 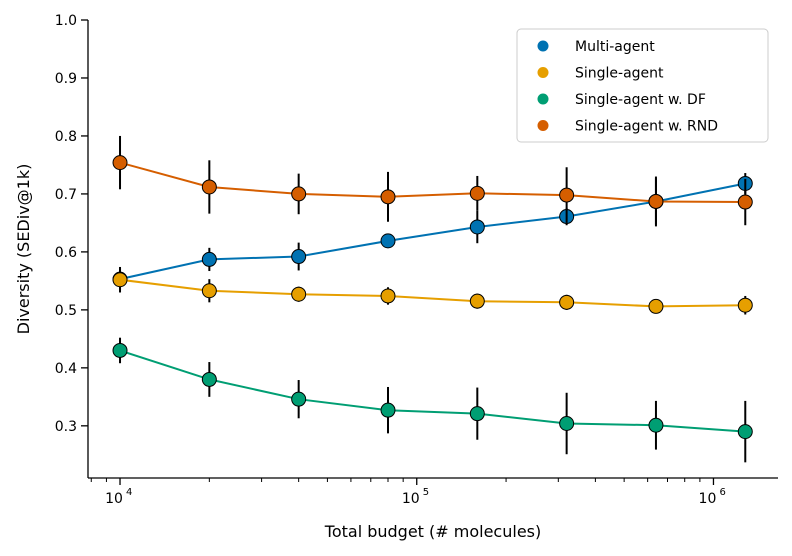 What do you see at coordinates (129, 492) in the screenshot?
I see `x-tick-exponent: 4` at bounding box center [129, 492].